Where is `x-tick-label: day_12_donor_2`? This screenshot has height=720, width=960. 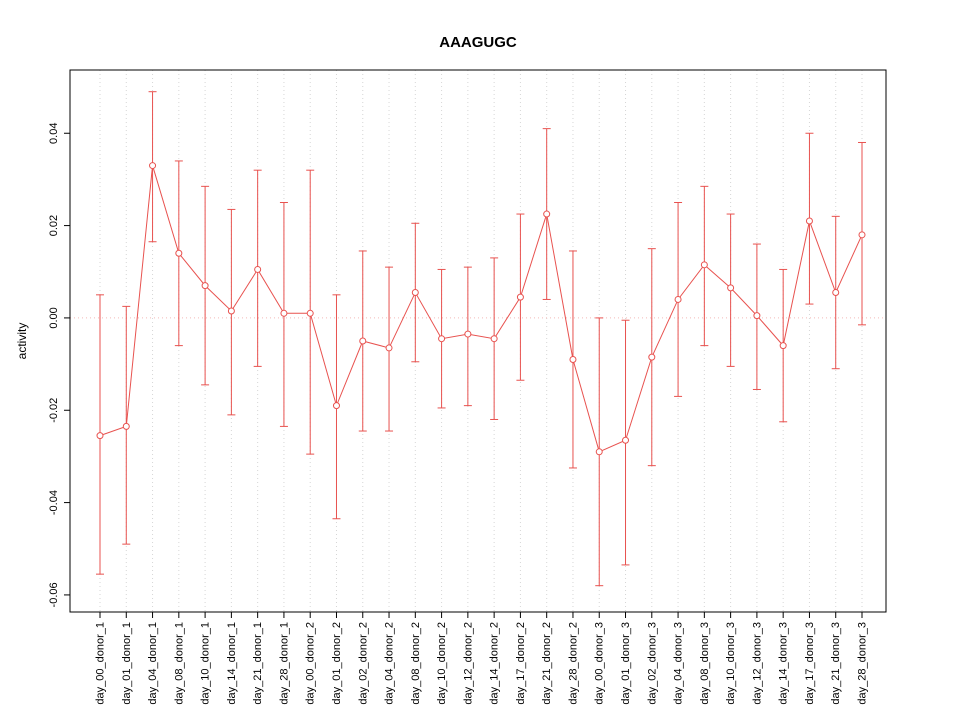 x-tick-label: day_12_donor_2 is located at coordinates (468, 663).